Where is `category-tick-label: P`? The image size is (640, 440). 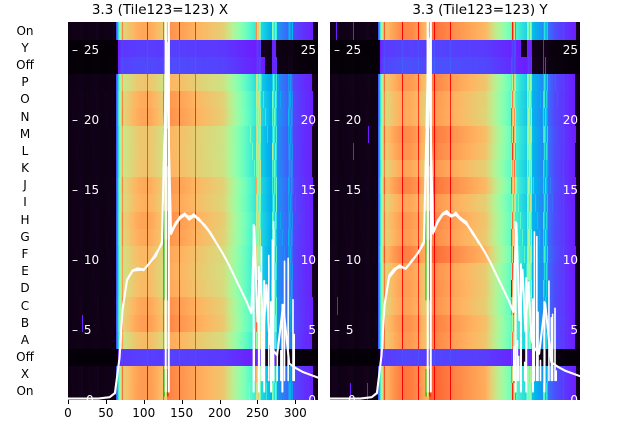
category-tick-label: P is located at coordinates (25, 82).